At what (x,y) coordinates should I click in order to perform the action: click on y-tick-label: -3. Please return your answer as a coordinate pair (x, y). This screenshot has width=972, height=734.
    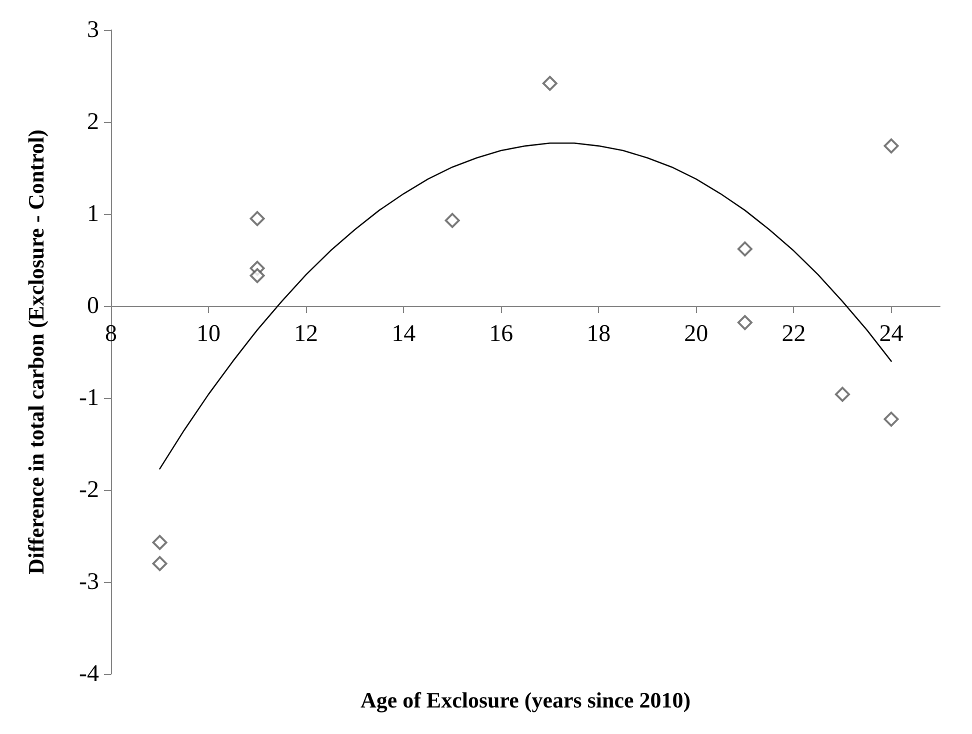
    Looking at the image, I should click on (89, 582).